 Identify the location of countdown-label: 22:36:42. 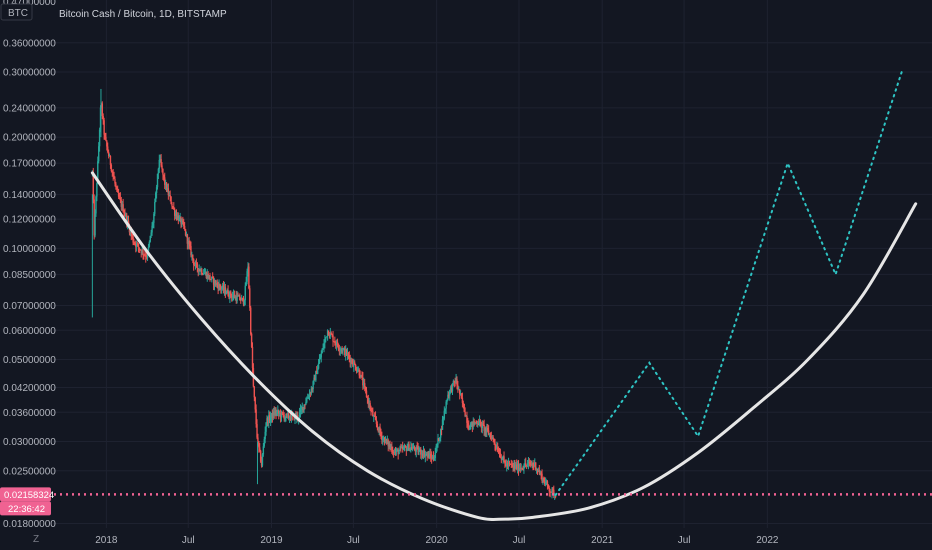
(26, 509).